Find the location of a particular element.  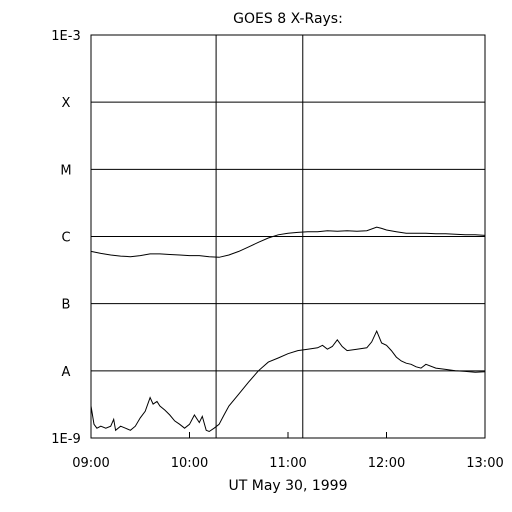

x-axis-ticks: 09:00 10:00 11:00 12:00 13:00 is located at coordinates (288, 451).